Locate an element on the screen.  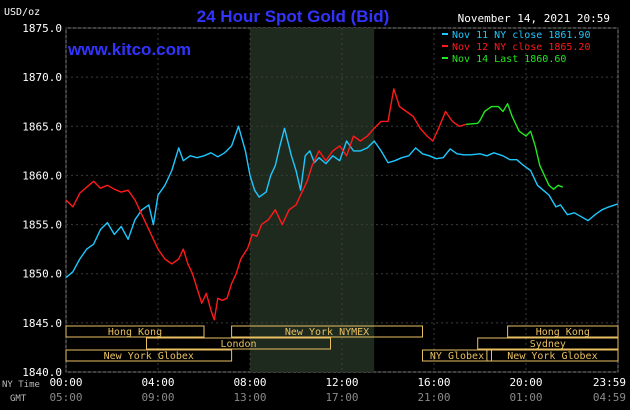
y-unit-label: USD/oz is located at coordinates (22, 12).